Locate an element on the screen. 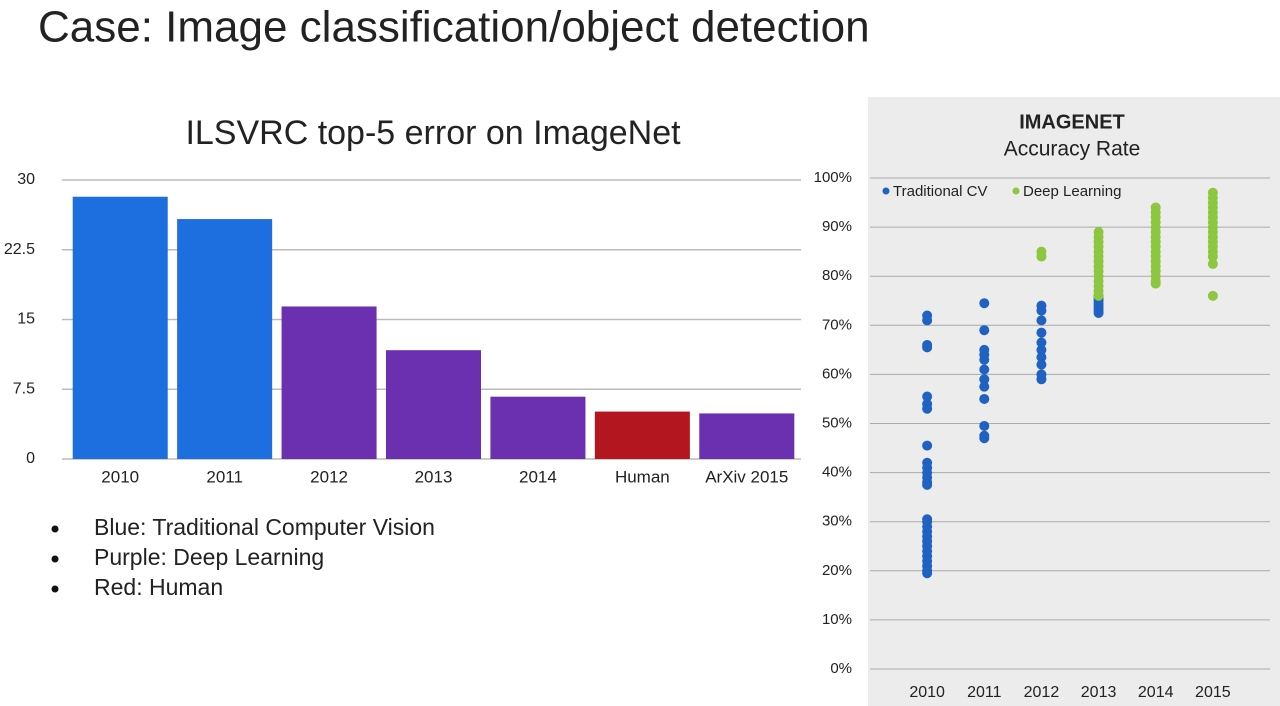  chart-title: ILSVRC top-5 error on ImageNet is located at coordinates (433, 133).